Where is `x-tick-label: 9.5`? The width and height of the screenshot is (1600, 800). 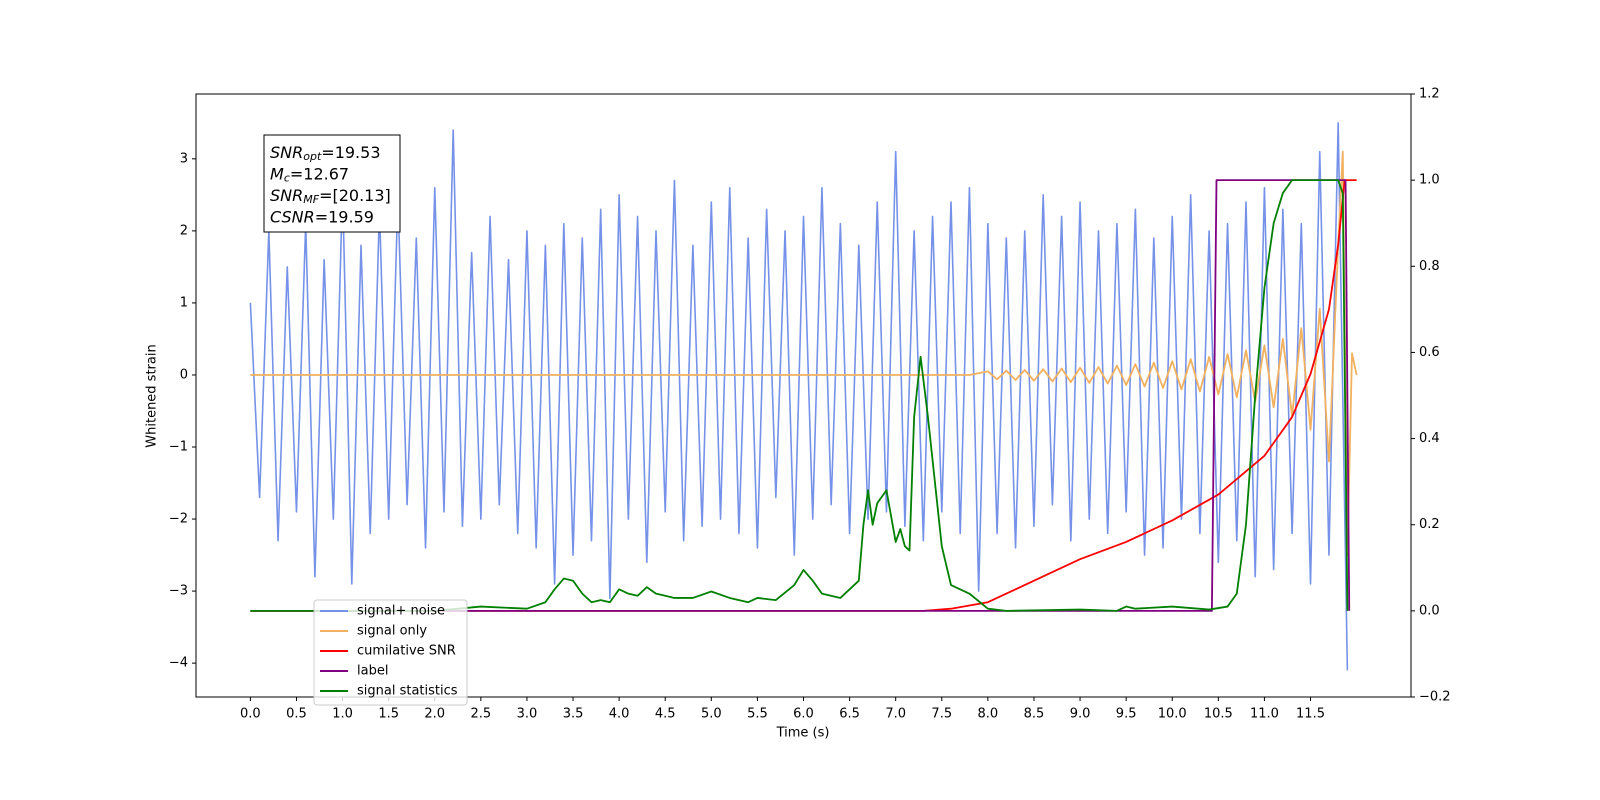 x-tick-label: 9.5 is located at coordinates (1126, 714).